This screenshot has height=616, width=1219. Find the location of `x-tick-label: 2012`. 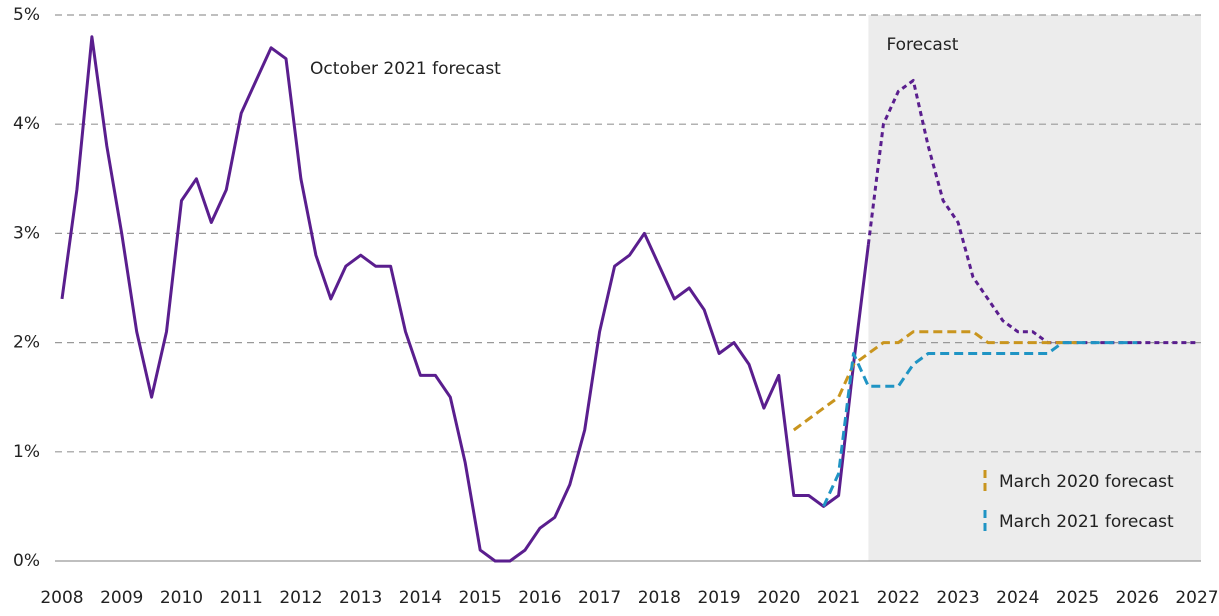

x-tick-label: 2012 is located at coordinates (300, 598).